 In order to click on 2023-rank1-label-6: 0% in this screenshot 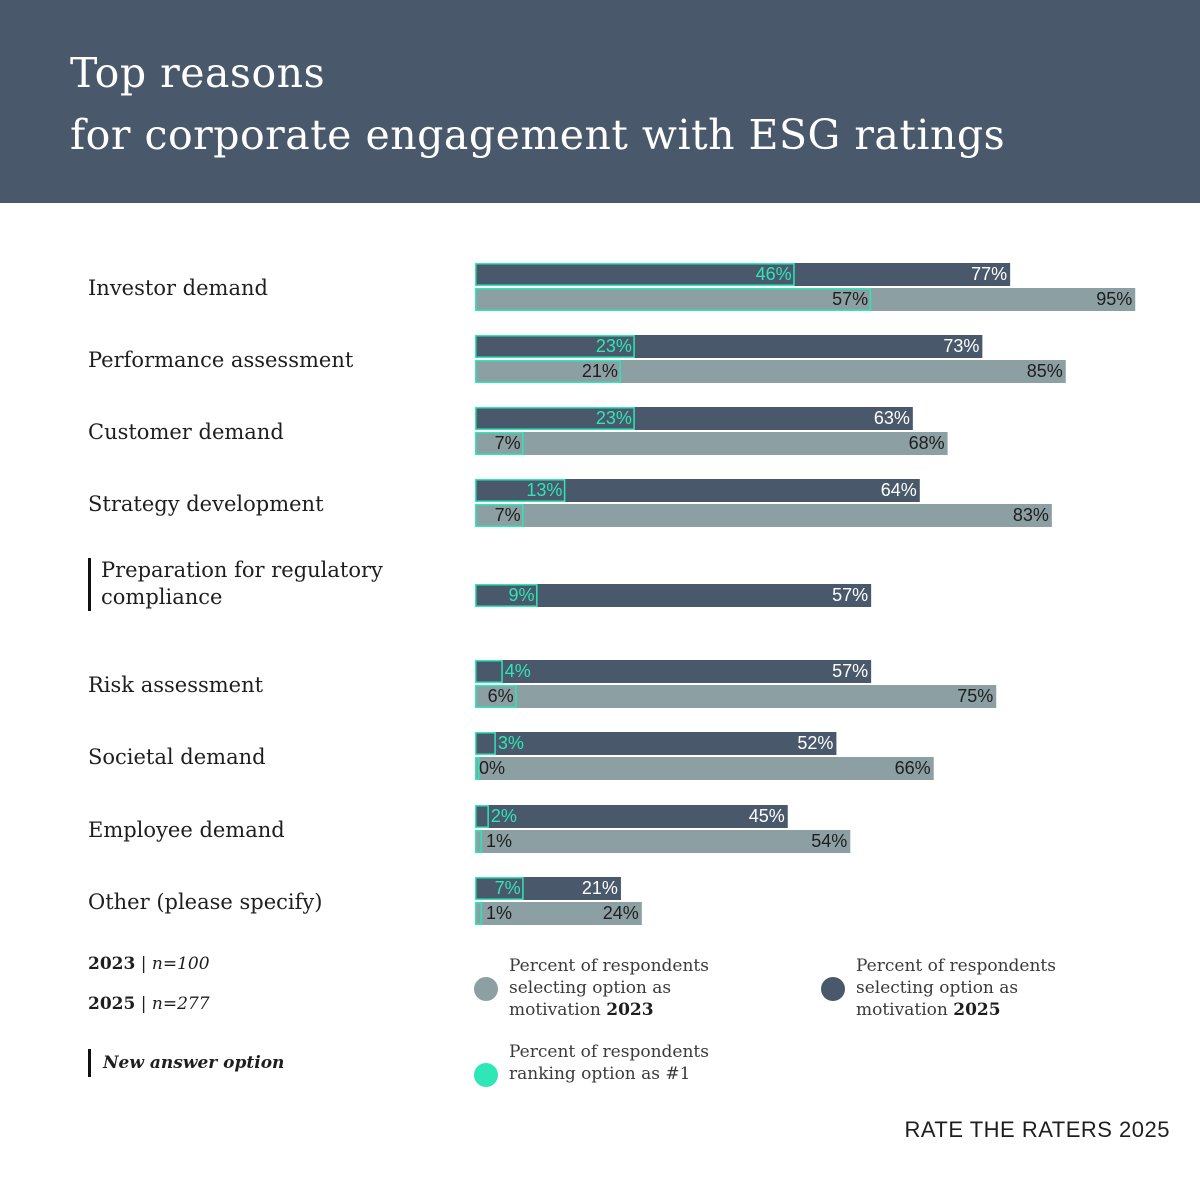, I will do `click(492, 768)`.